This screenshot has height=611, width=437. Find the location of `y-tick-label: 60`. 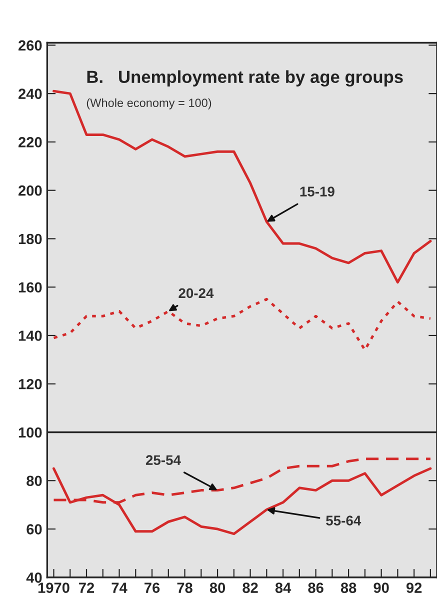

y-tick-label: 60 is located at coordinates (34, 529).